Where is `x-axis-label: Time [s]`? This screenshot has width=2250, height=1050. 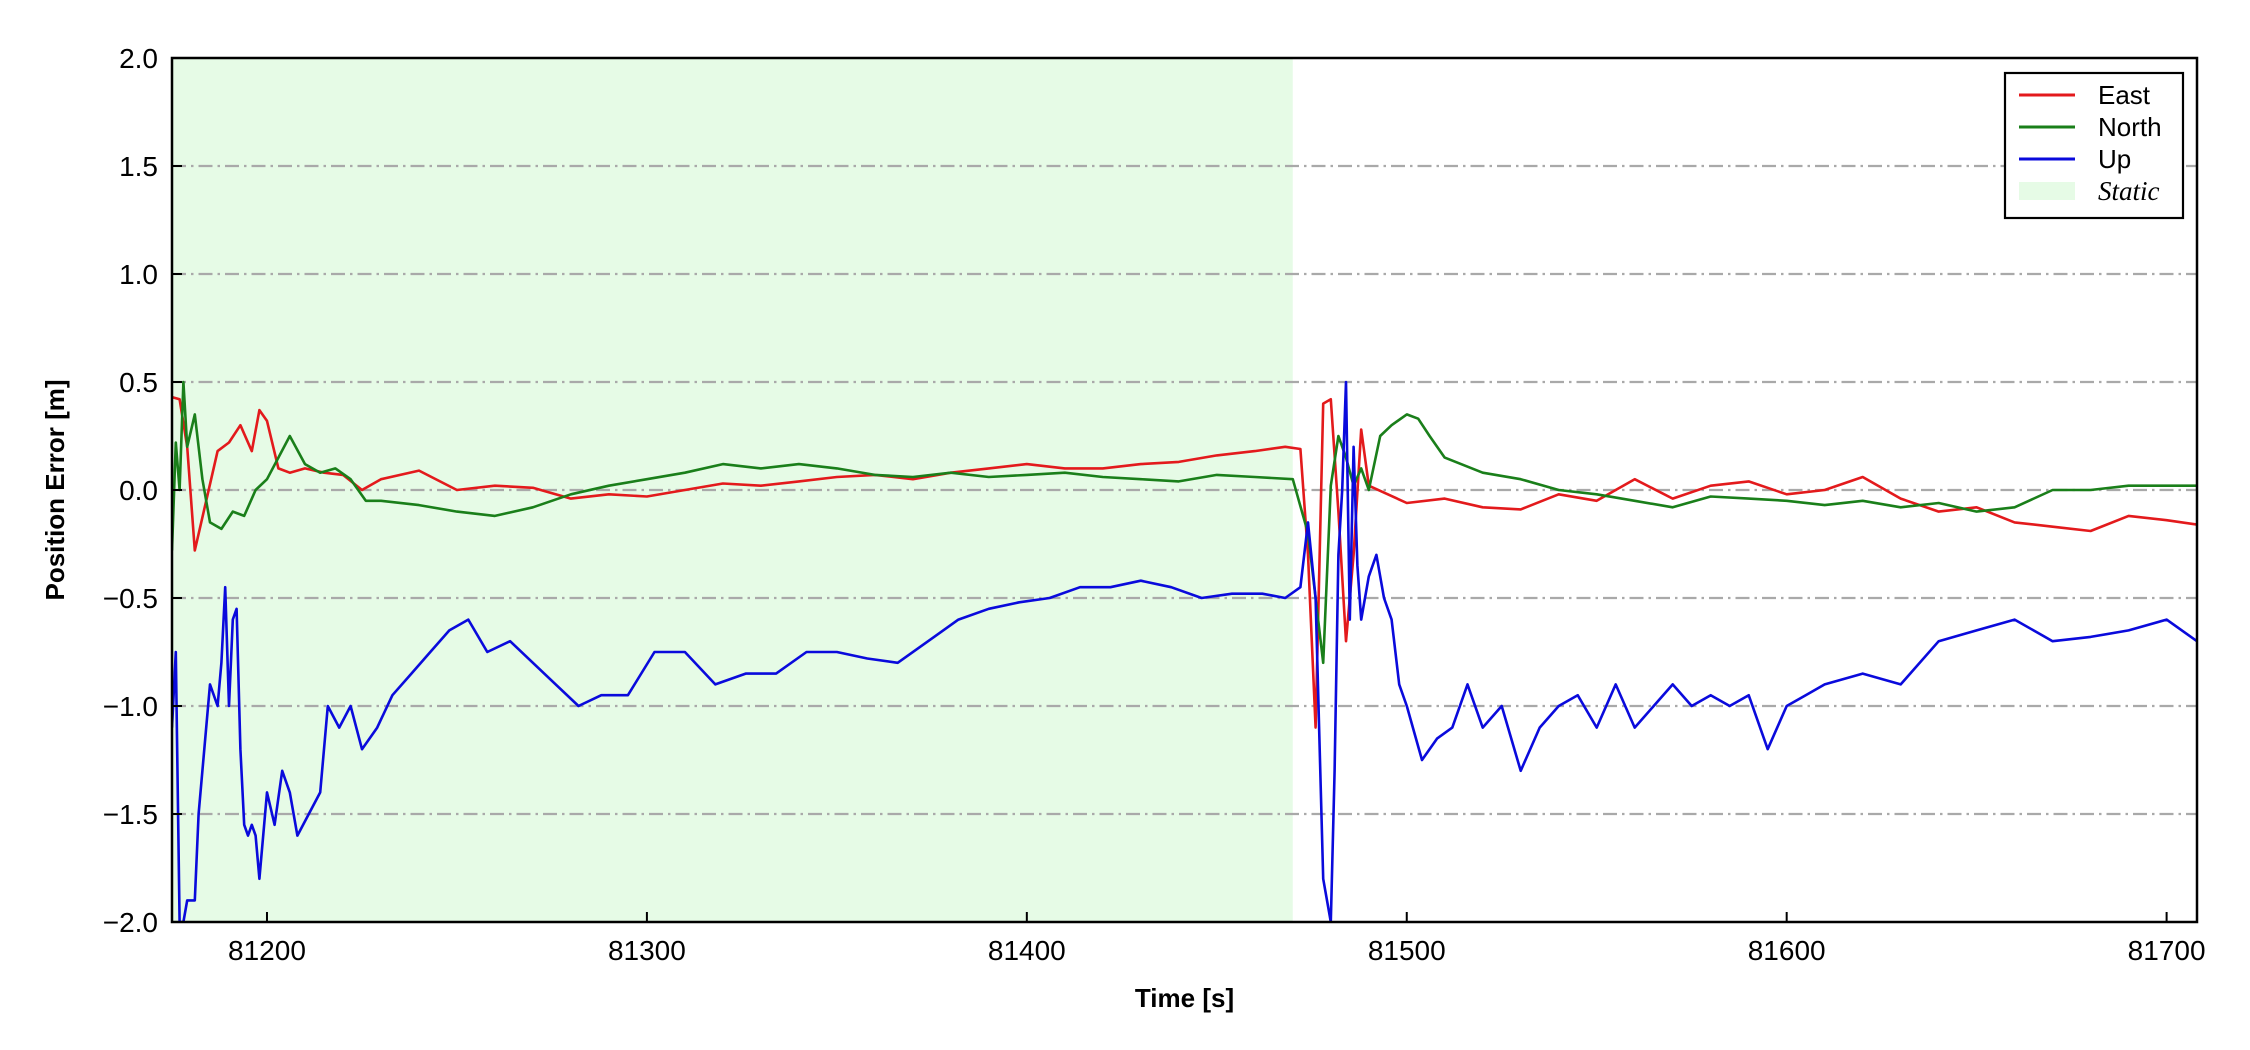 x-axis-label: Time [s] is located at coordinates (1184, 998).